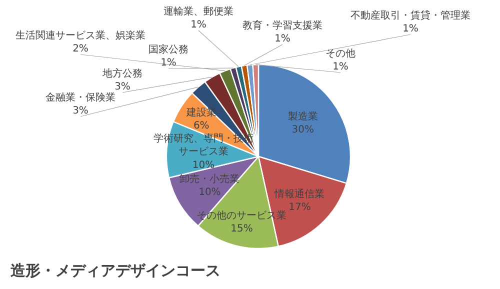 The image size is (500, 289). I want to click on data-label: 2%, so click(80, 49).